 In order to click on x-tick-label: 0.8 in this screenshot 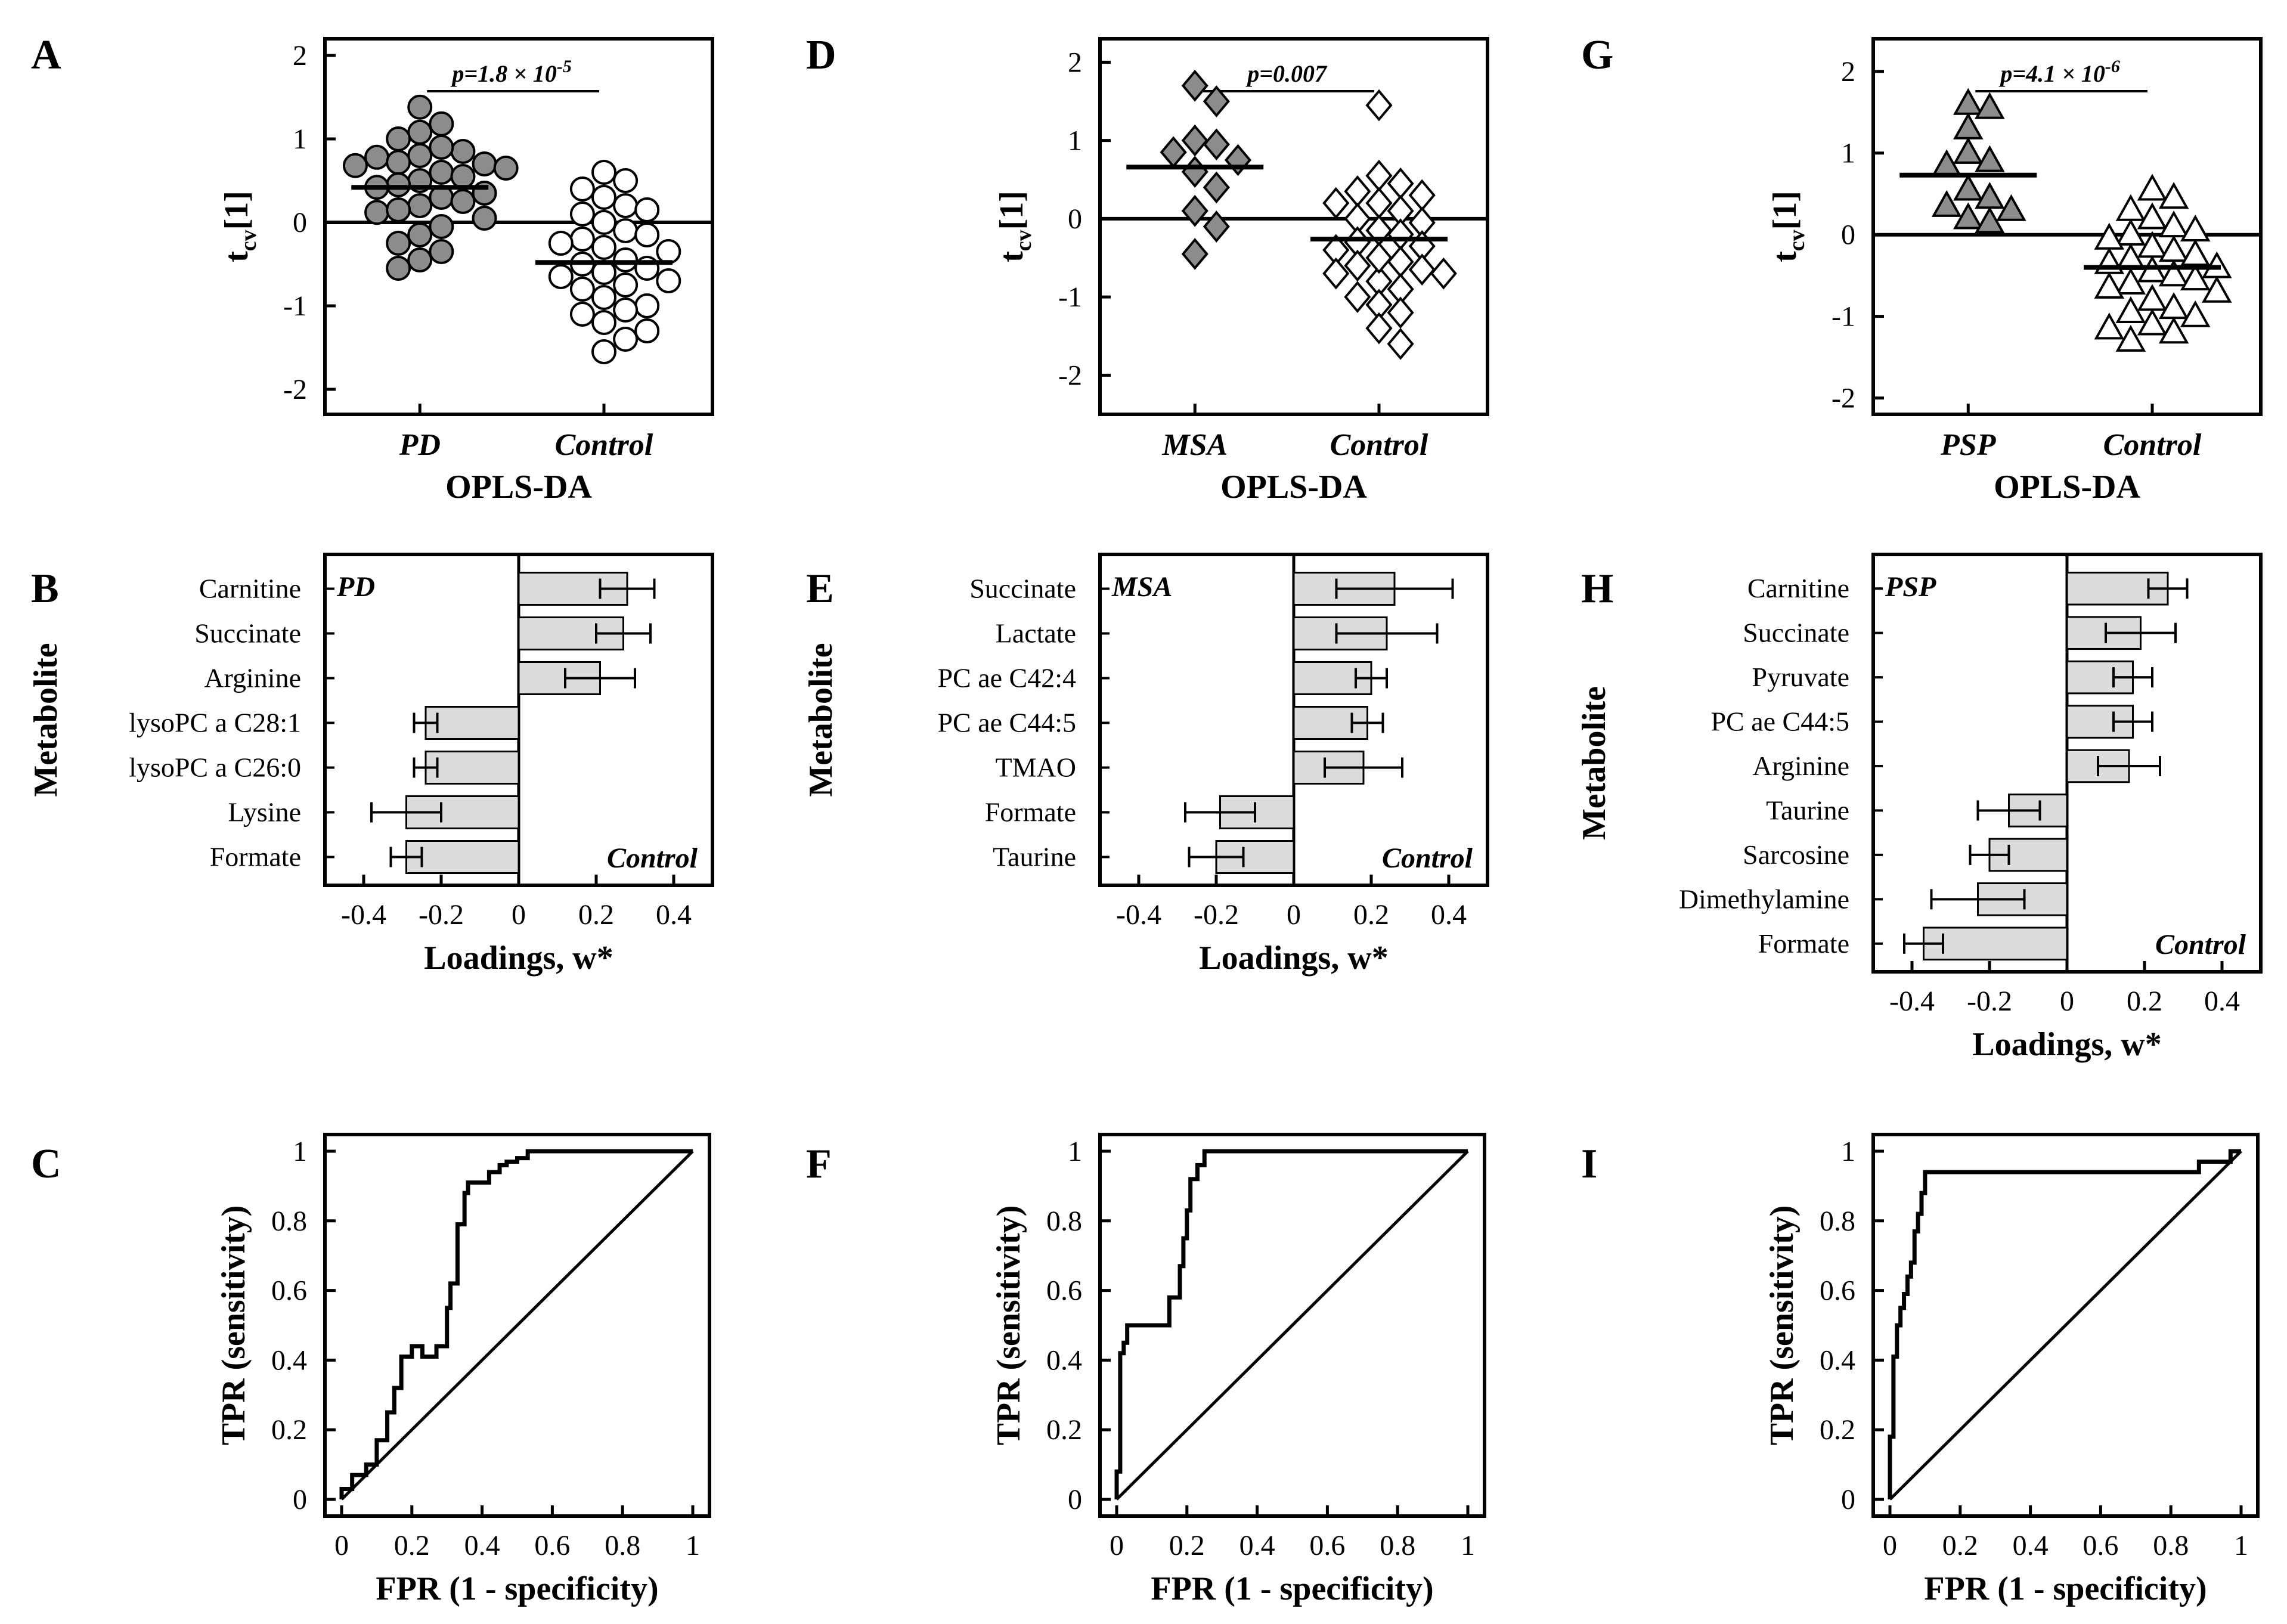, I will do `click(2171, 1545)`.